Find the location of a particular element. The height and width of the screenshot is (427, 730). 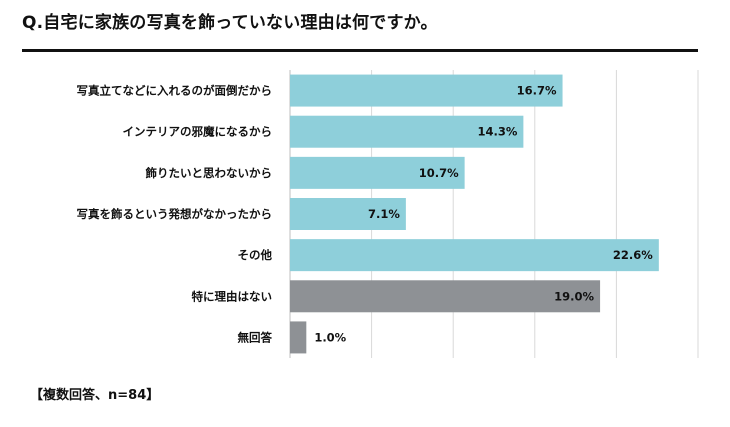

category-label: 写真を飾るという発想がなかったから is located at coordinates (175, 214).